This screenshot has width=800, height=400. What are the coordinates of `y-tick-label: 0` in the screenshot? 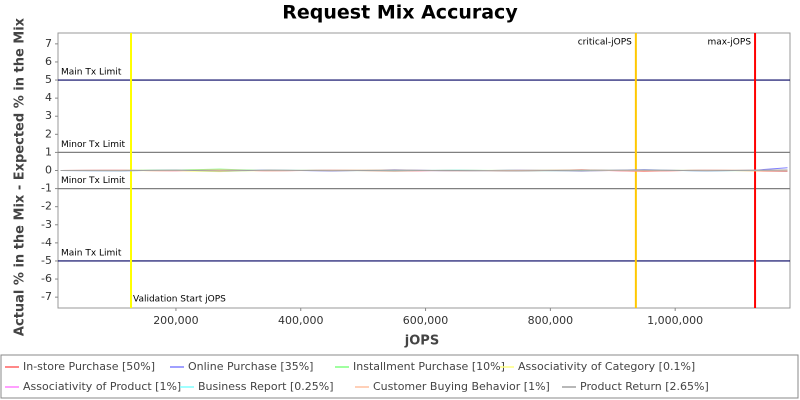 It's located at (48, 170).